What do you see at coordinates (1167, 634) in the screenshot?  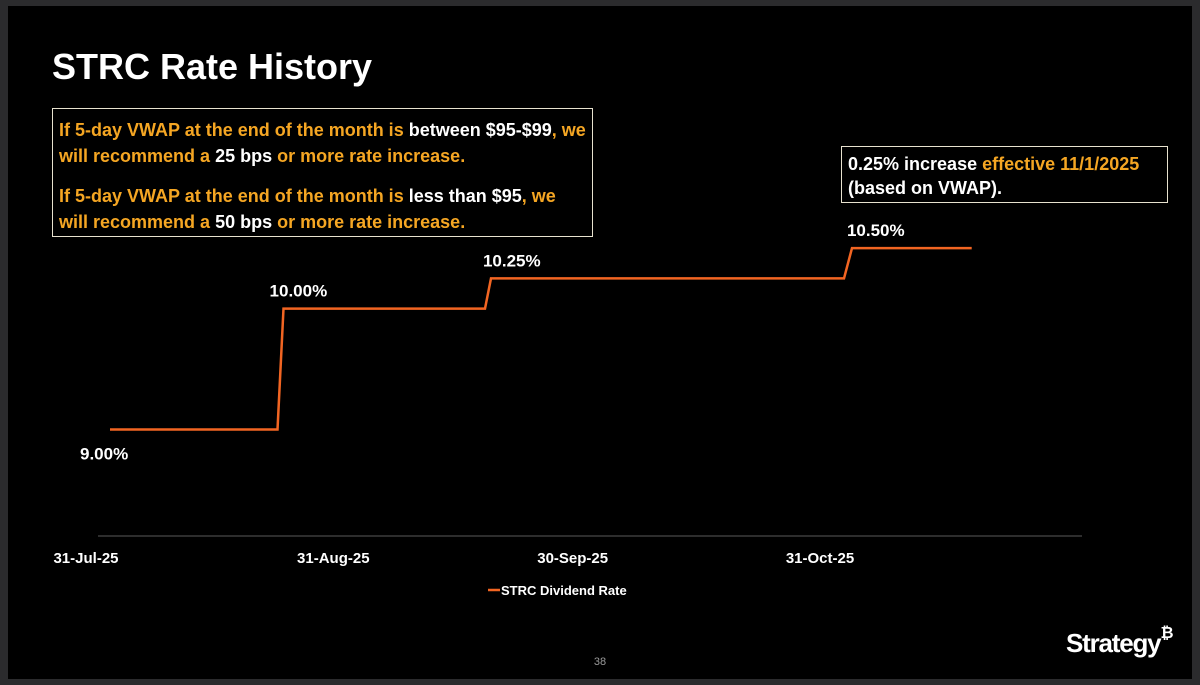 I see `bitcoin-icon: ₿` at bounding box center [1167, 634].